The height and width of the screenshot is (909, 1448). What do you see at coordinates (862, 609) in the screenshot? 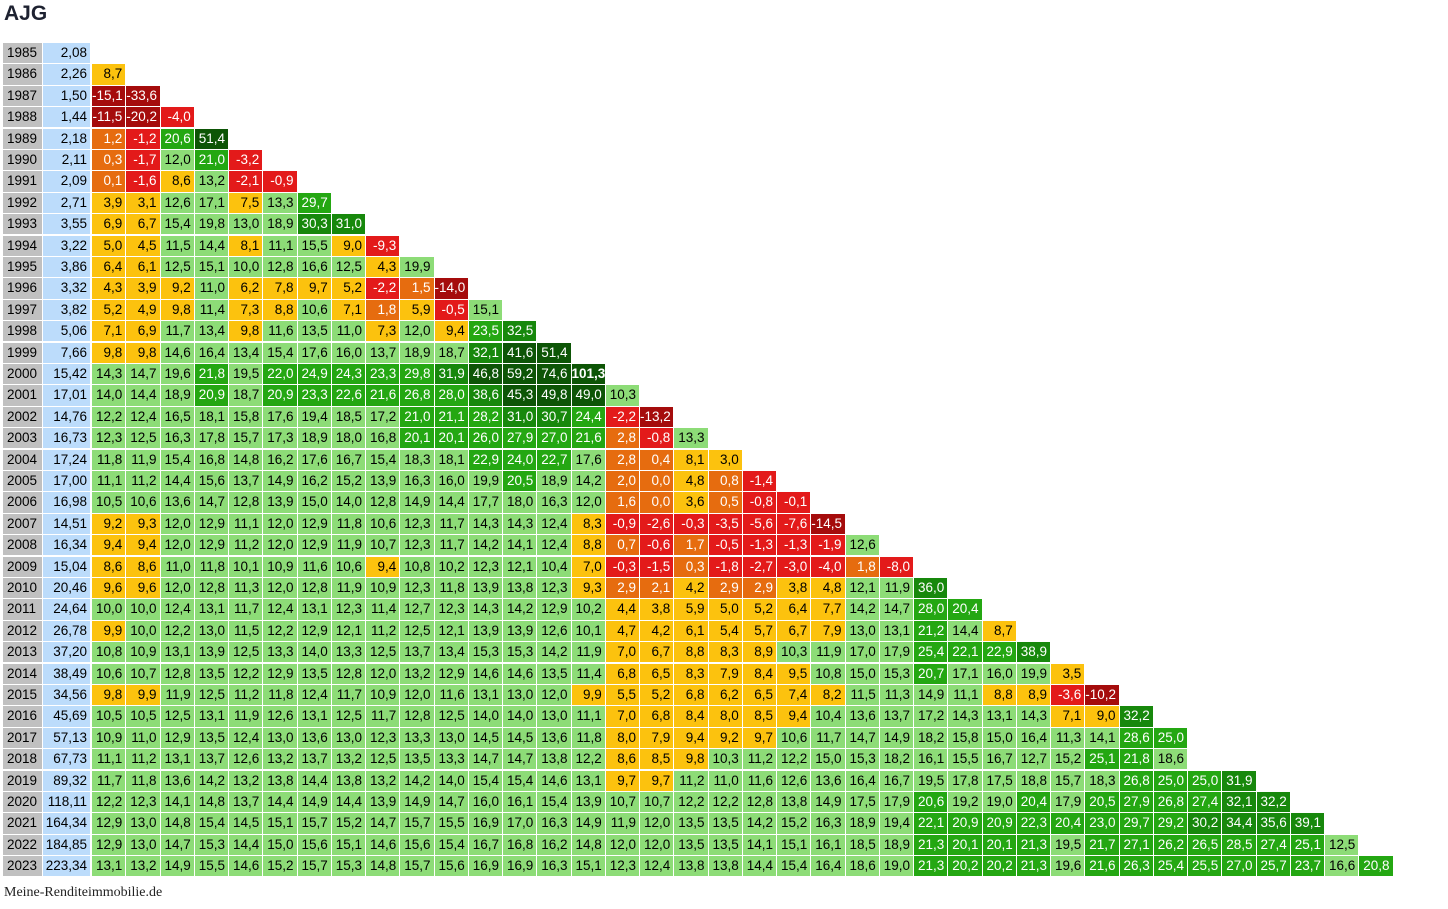
I see `return-cell: 14,2` at bounding box center [862, 609].